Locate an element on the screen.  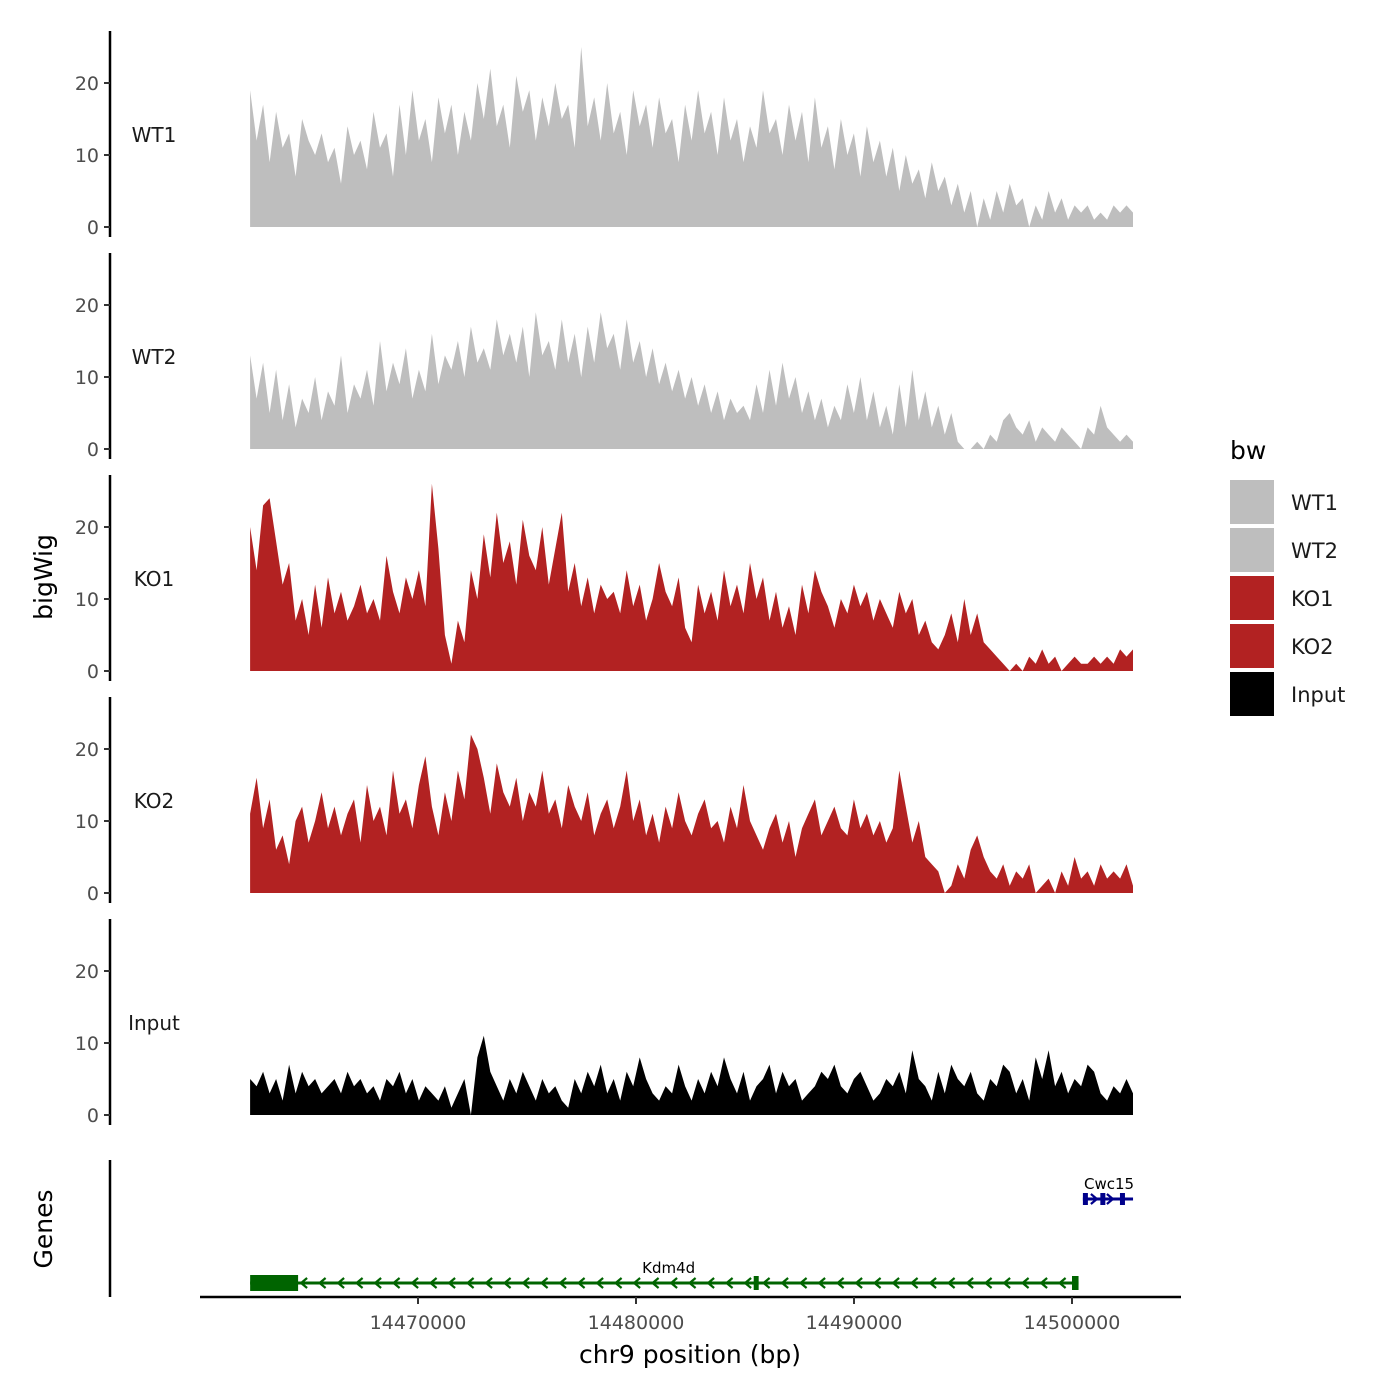
coverage-area-ko2 is located at coordinates (692, 813).